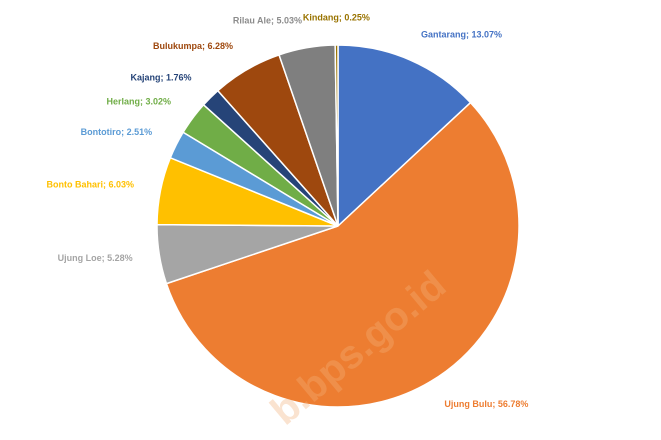 The image size is (661, 440). What do you see at coordinates (486, 404) in the screenshot?
I see `slice-label: Ujung Bulu; 56.78%` at bounding box center [486, 404].